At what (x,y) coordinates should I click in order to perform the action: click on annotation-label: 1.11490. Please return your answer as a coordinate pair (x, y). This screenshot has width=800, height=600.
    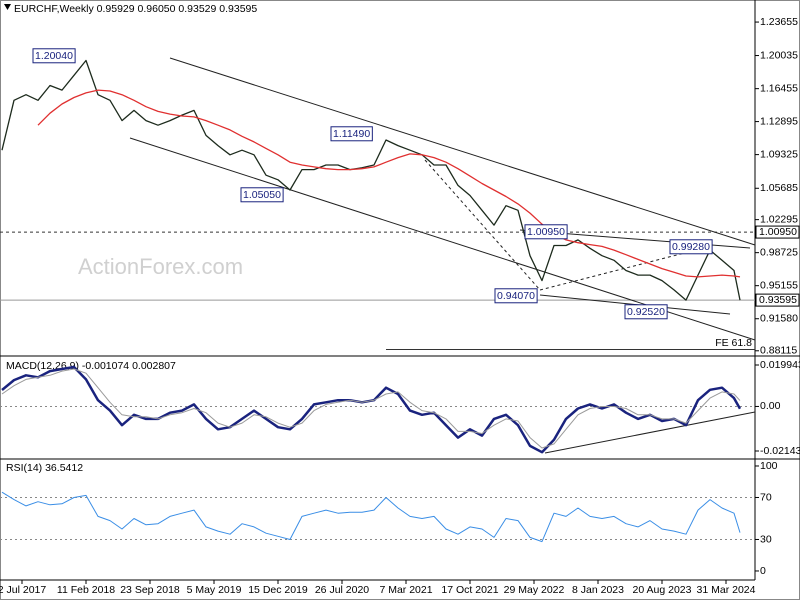
    Looking at the image, I should click on (351, 134).